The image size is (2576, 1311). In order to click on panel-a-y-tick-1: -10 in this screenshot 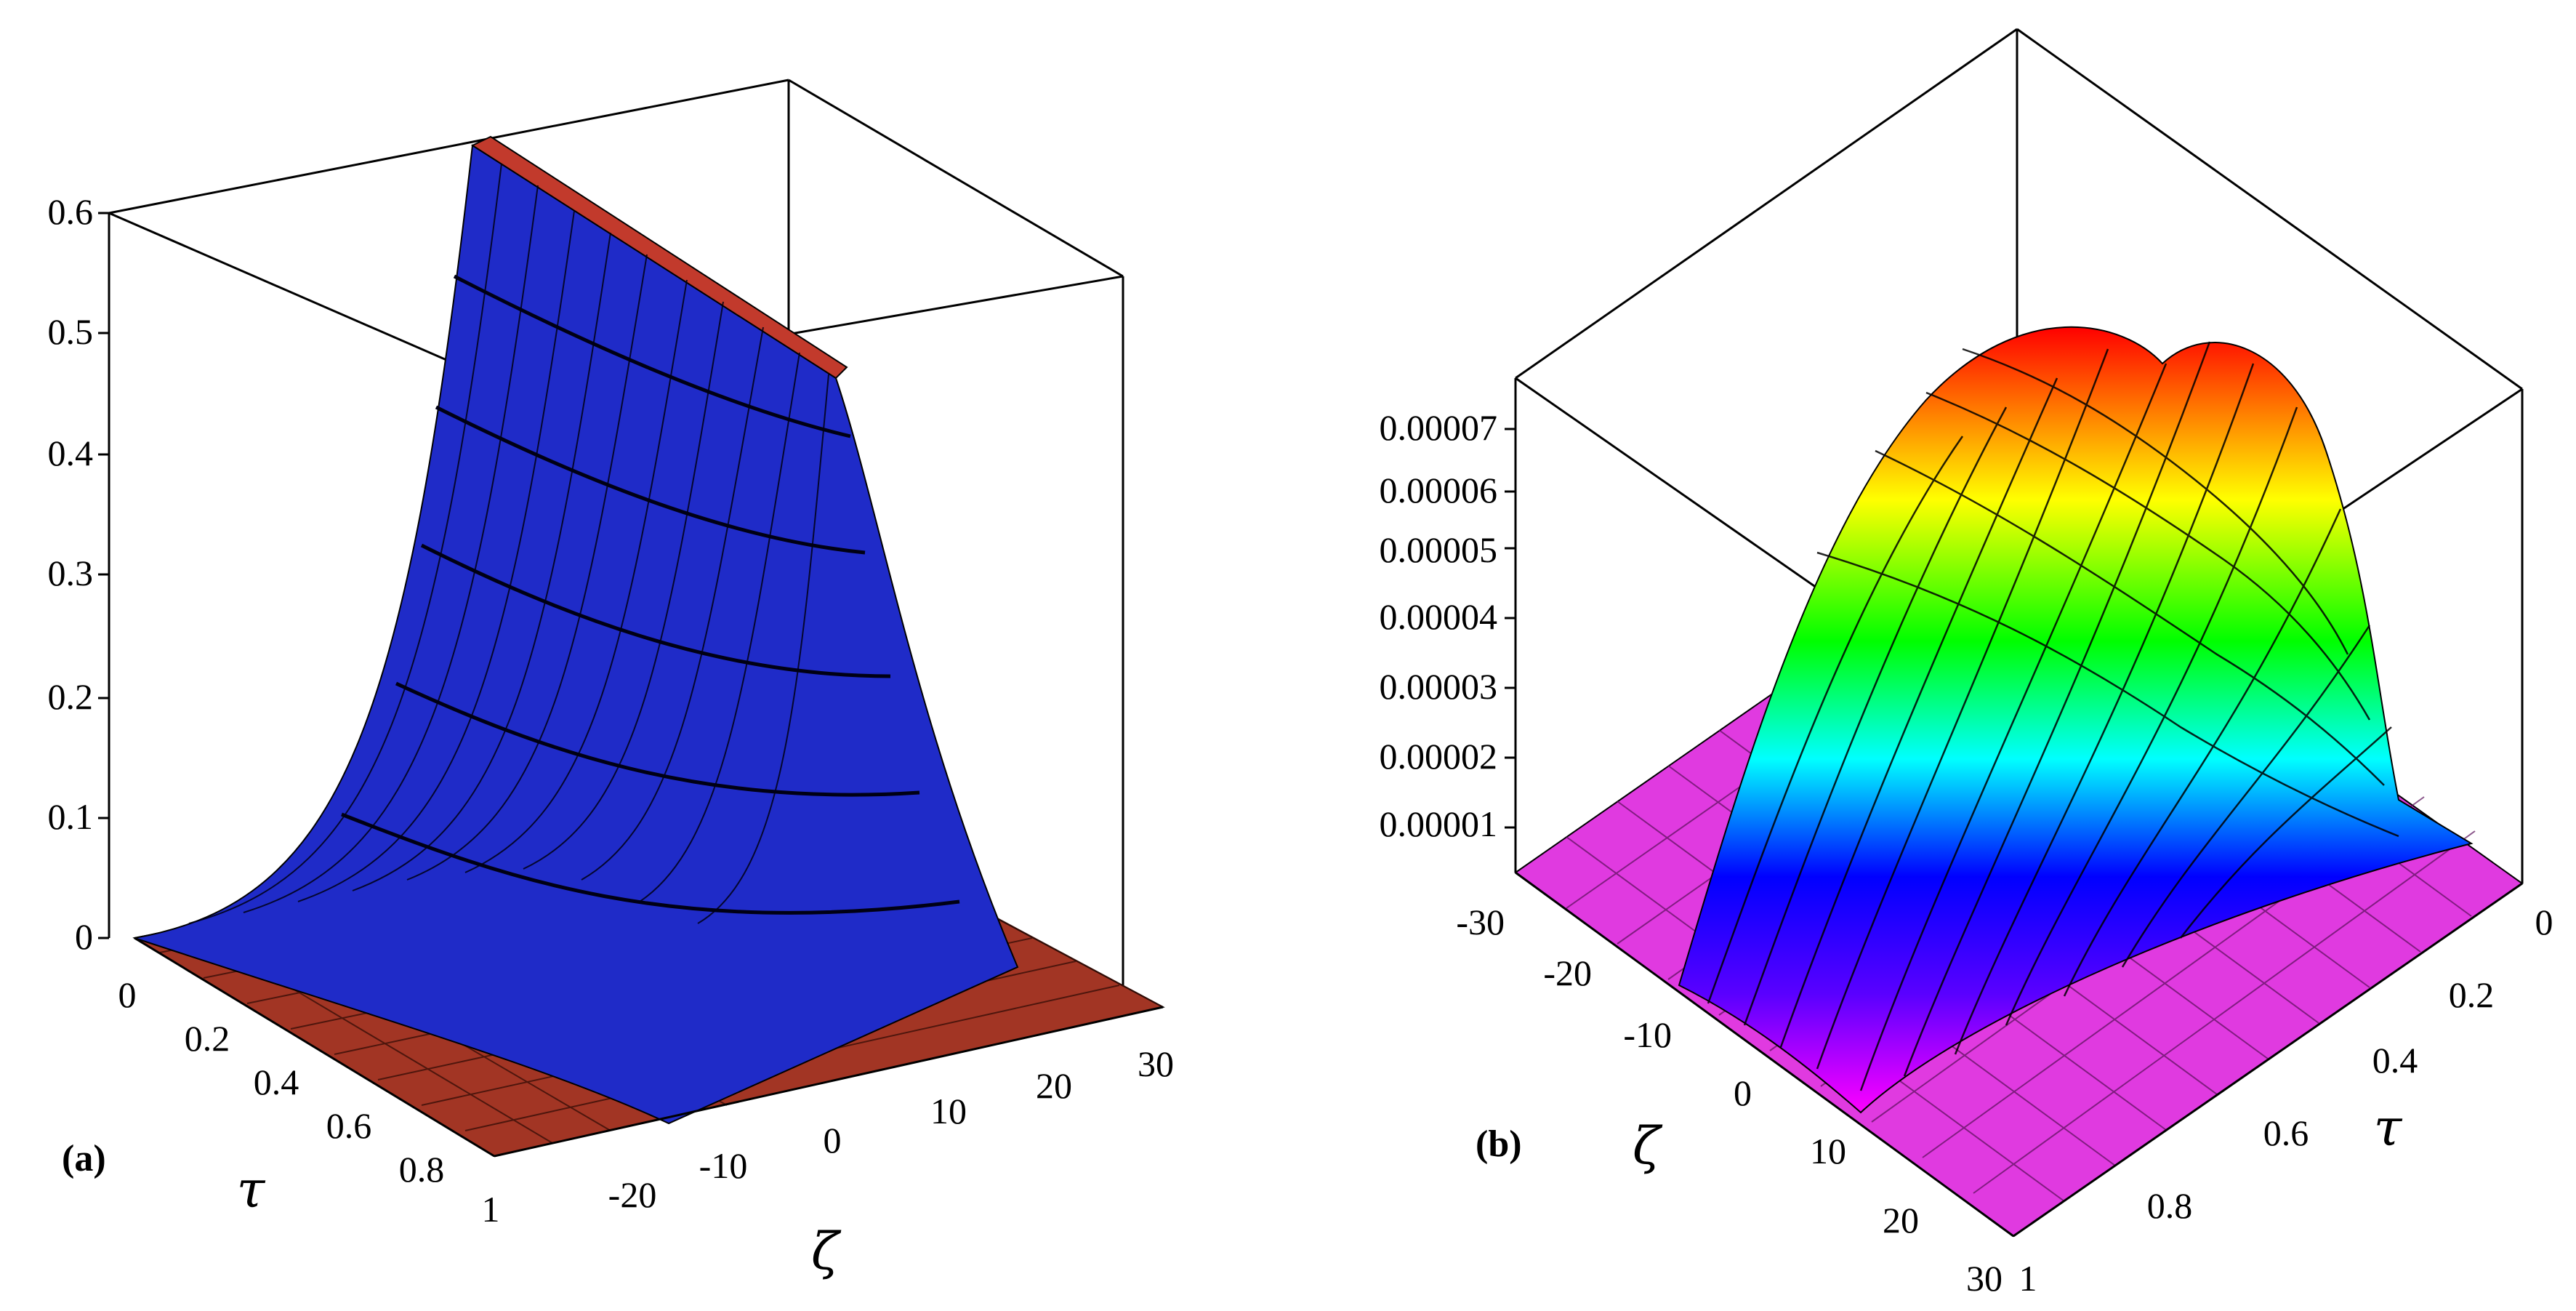, I will do `click(723, 1165)`.